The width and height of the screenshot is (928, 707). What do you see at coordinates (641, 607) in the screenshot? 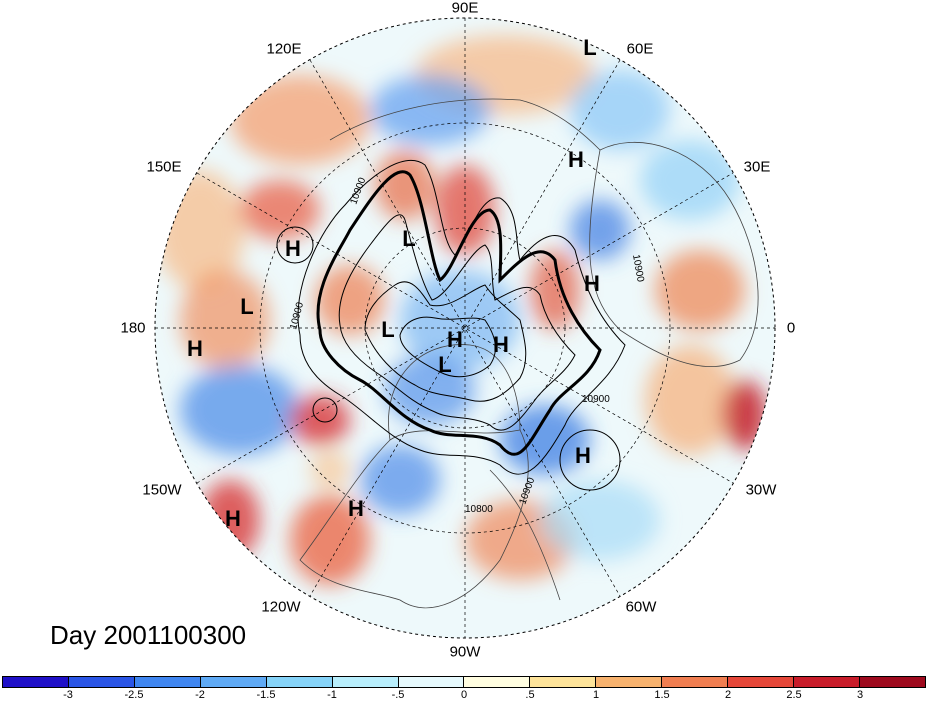
I see `longitude-label-60w: 60W` at bounding box center [641, 607].